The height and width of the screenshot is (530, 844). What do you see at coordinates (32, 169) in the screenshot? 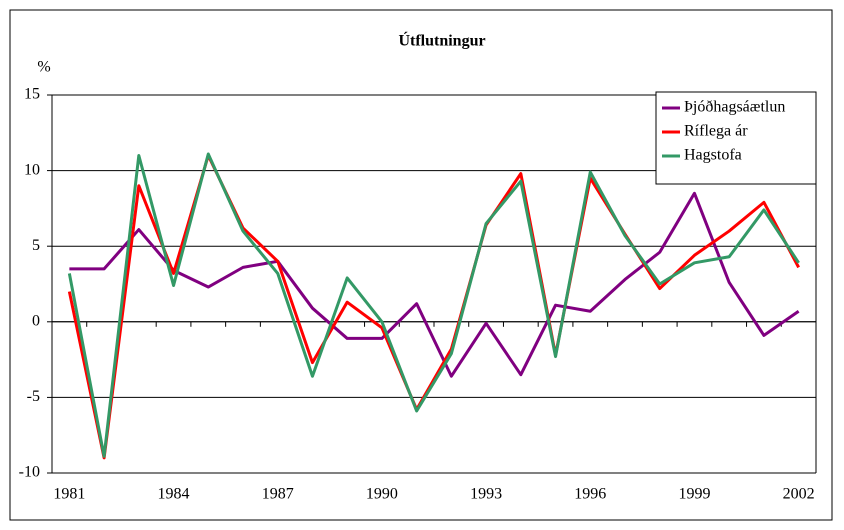
I see `y-tick-label: 10` at bounding box center [32, 169].